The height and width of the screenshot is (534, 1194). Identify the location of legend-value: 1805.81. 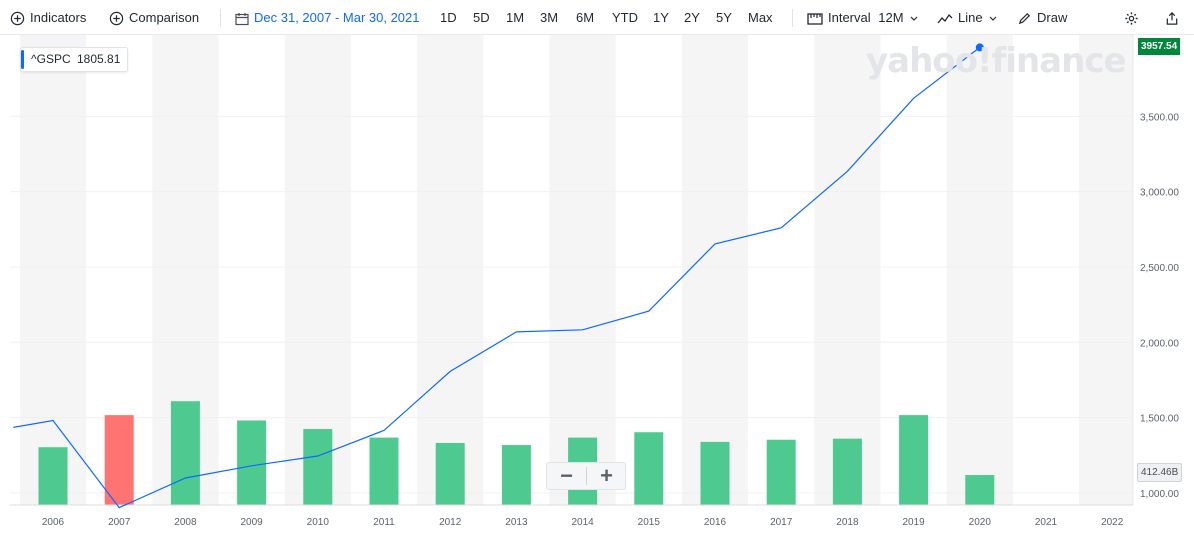
(98, 59).